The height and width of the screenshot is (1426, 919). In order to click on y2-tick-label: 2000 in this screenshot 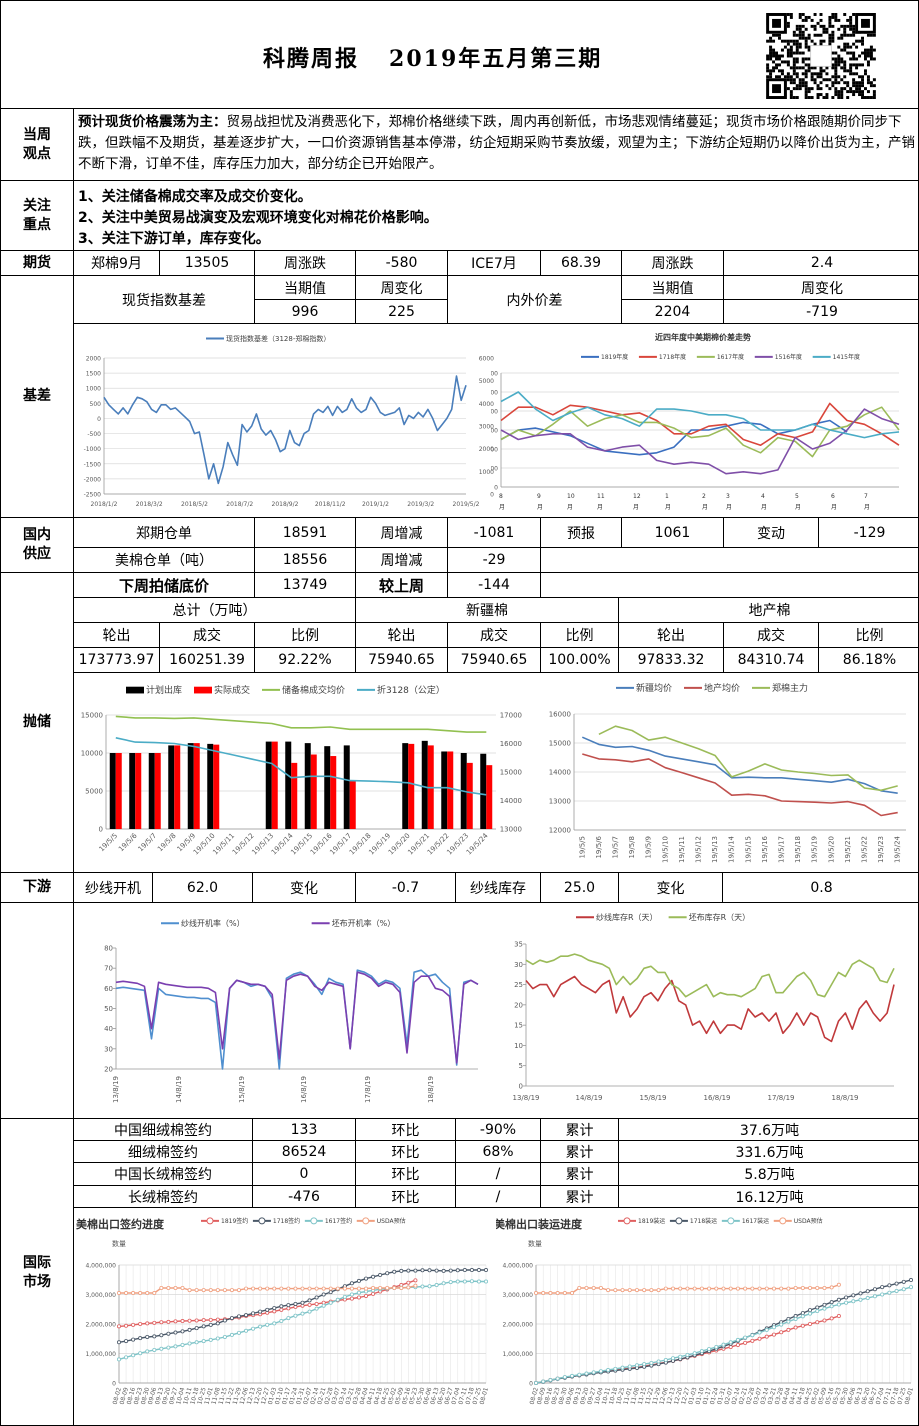, I will do `click(486, 449)`.